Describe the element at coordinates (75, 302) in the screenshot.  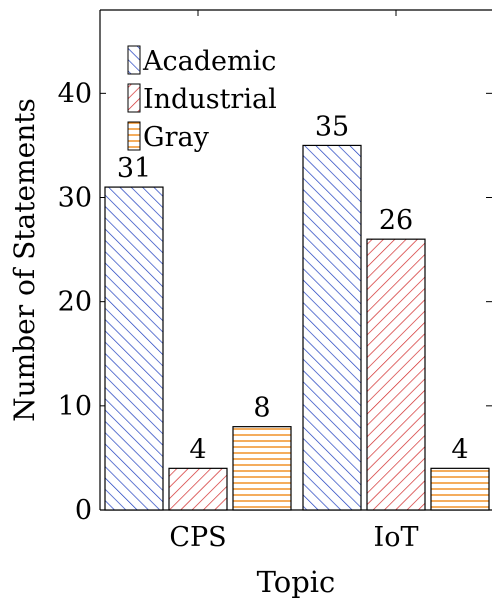
I see `y-tick-label: 20` at that location.